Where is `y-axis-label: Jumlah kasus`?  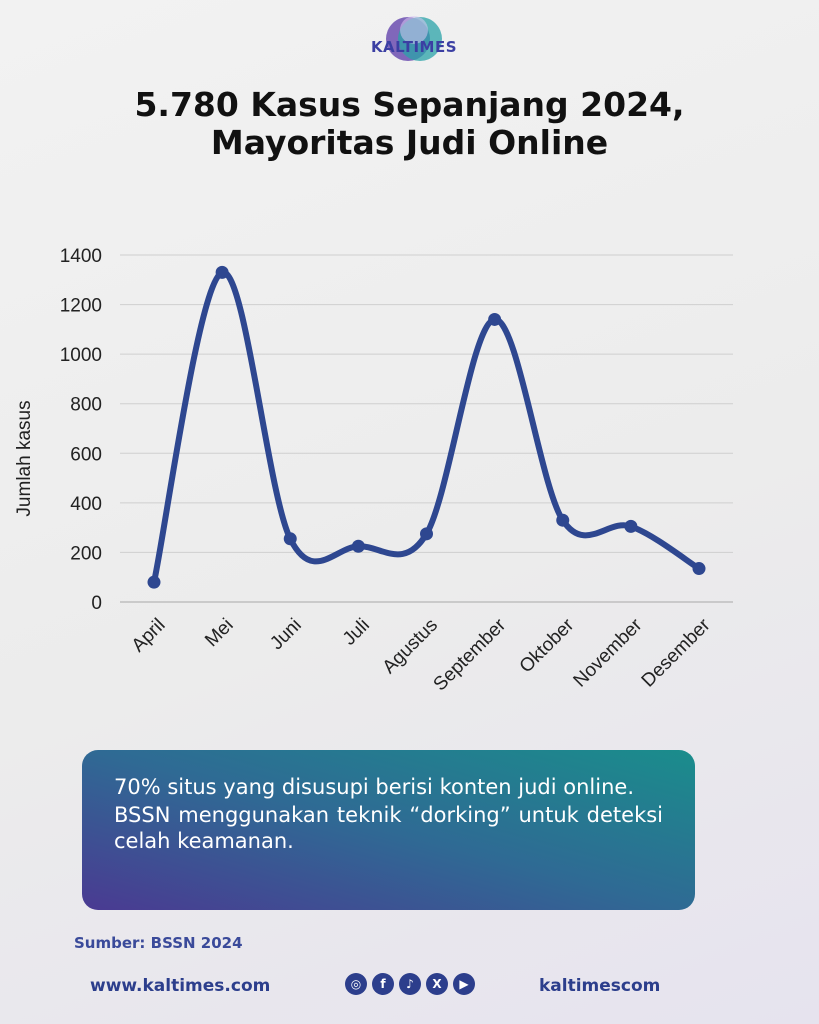
y-axis-label: Jumlah kasus is located at coordinates (24, 458).